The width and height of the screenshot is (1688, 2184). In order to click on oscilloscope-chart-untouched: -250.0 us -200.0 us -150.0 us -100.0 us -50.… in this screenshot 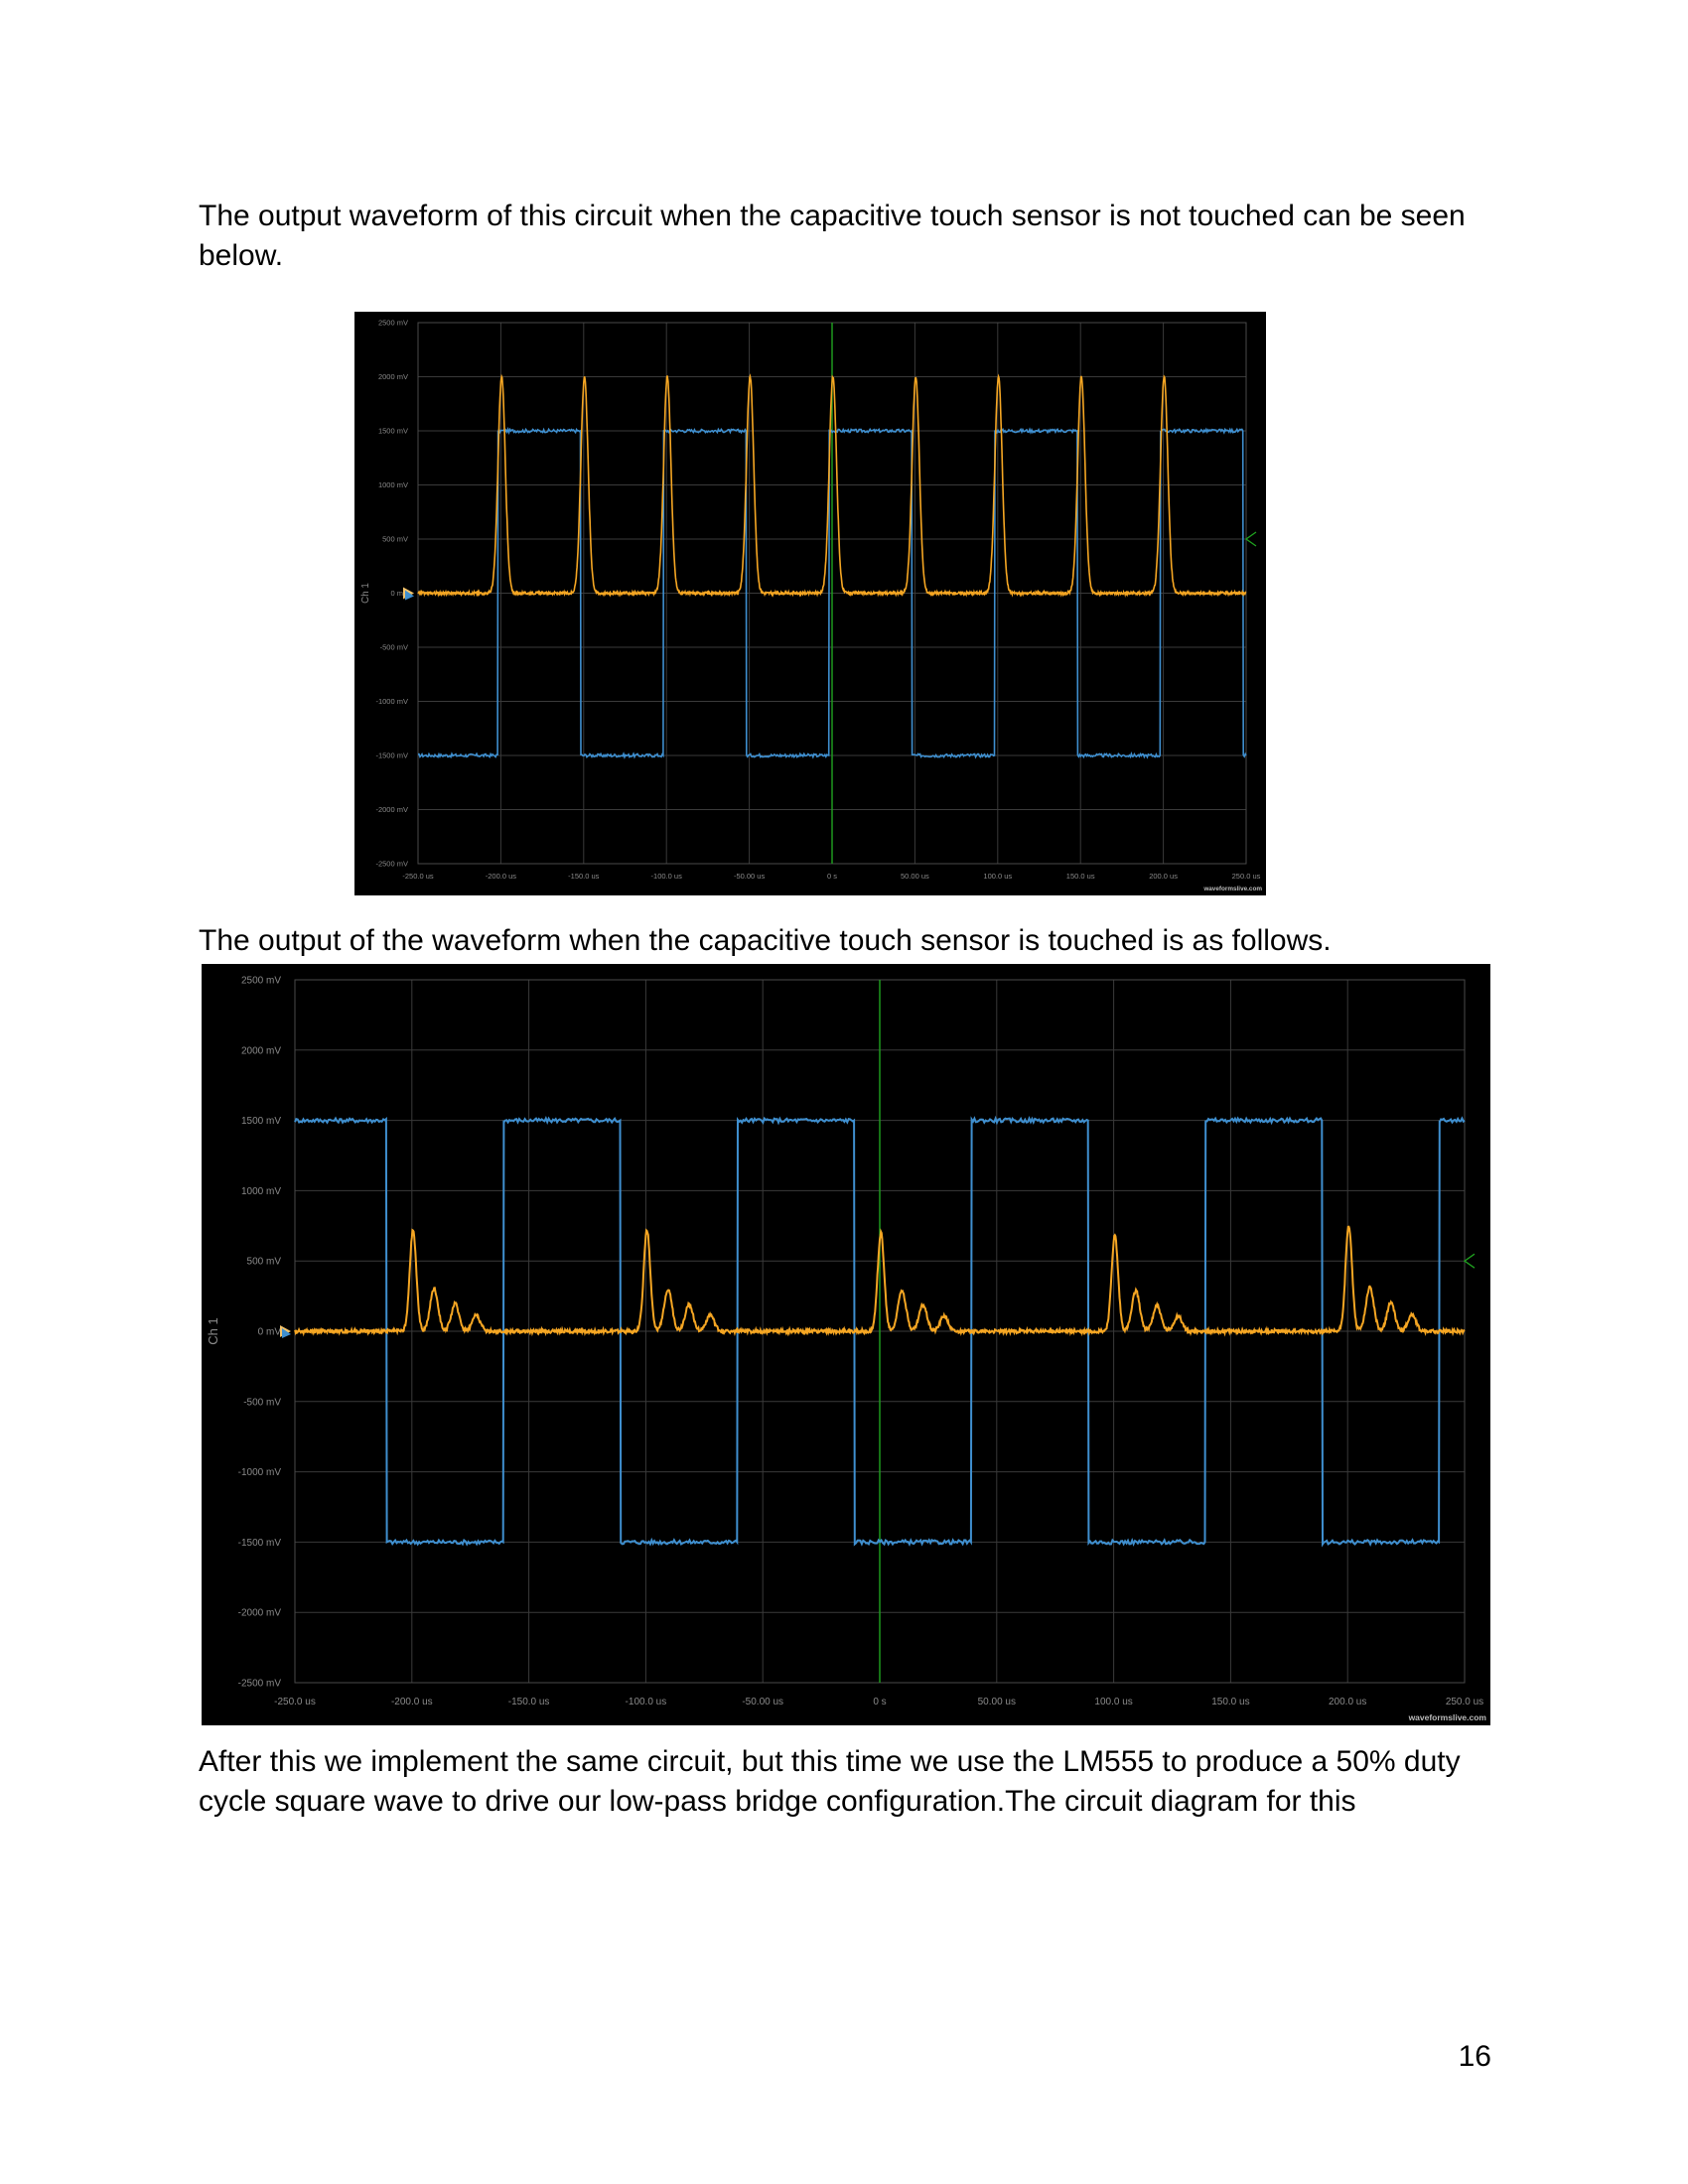, I will do `click(811, 605)`.